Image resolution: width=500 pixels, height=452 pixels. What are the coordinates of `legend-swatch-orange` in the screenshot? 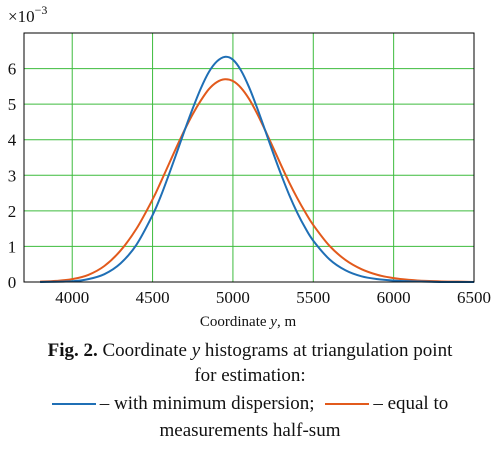 It's located at (347, 403).